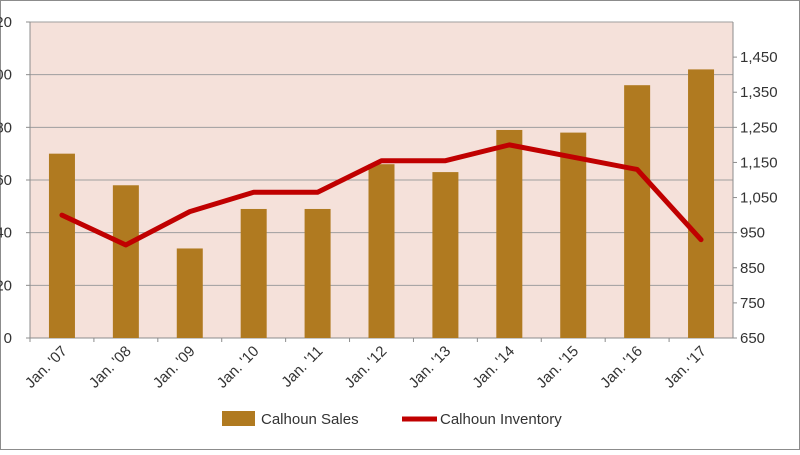 This screenshot has height=455, width=800. Describe the element at coordinates (110, 367) in the screenshot. I see `x-tick-label: Jan. '08` at that location.